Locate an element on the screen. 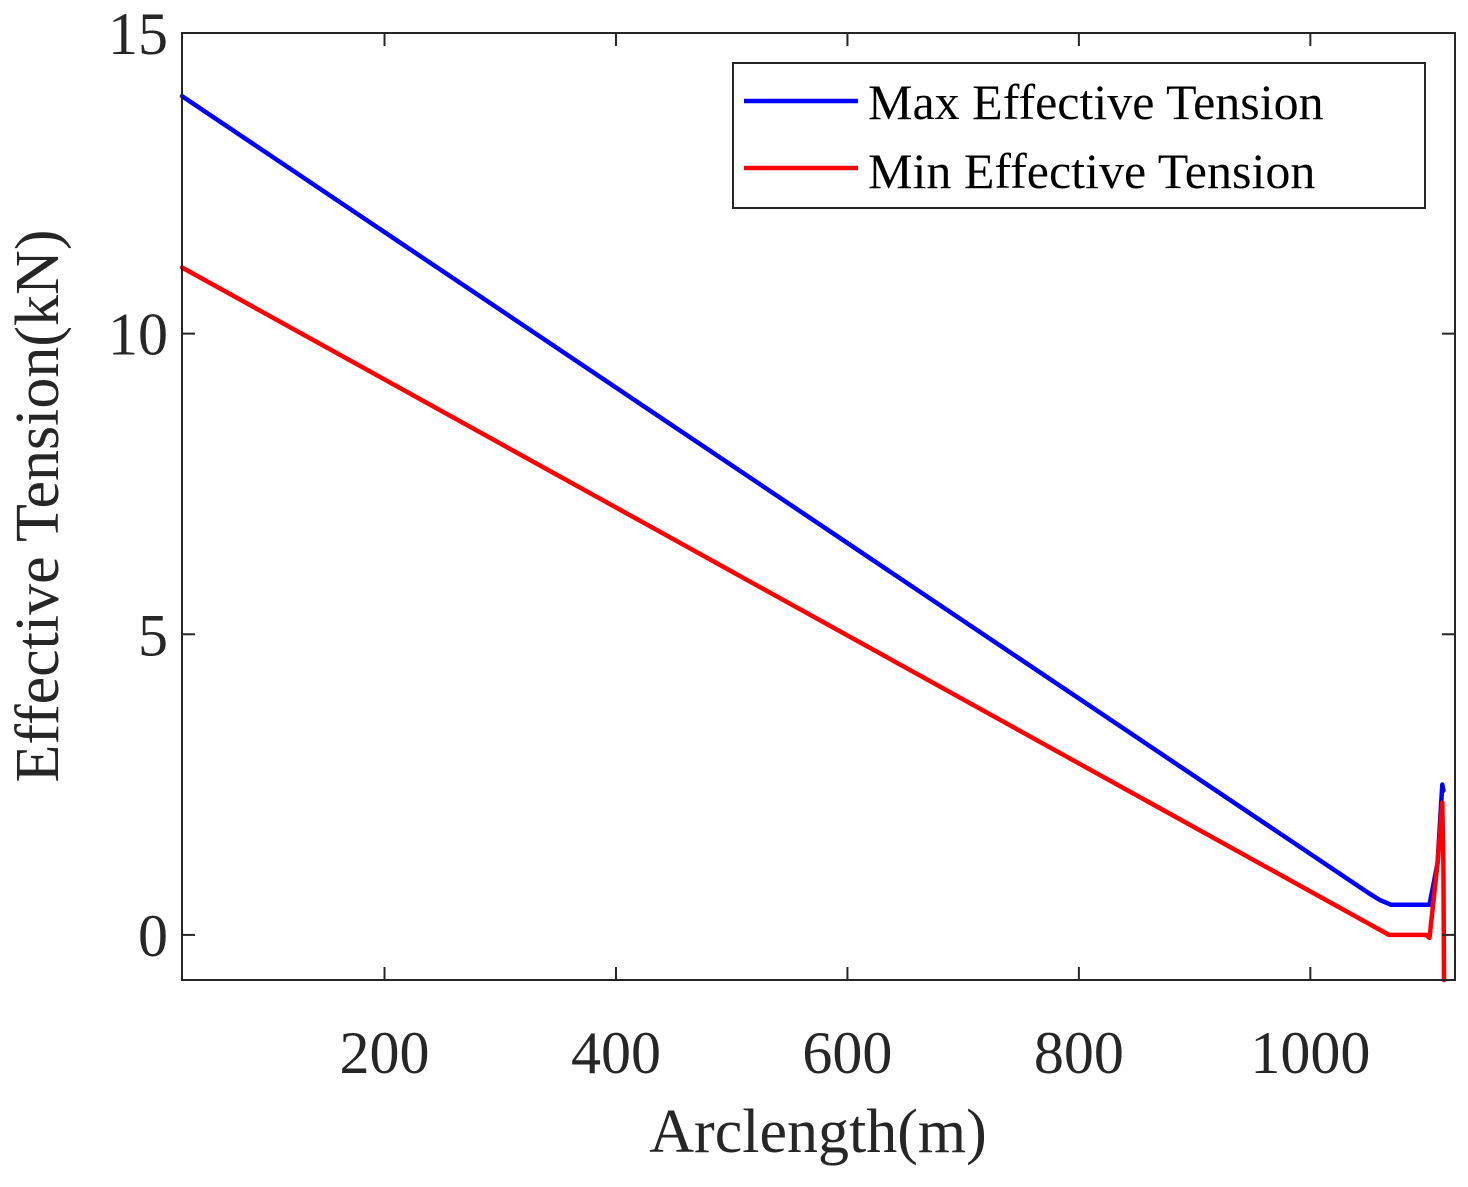 The width and height of the screenshot is (1468, 1187). x-tick-label: 1000 is located at coordinates (1310, 1053).